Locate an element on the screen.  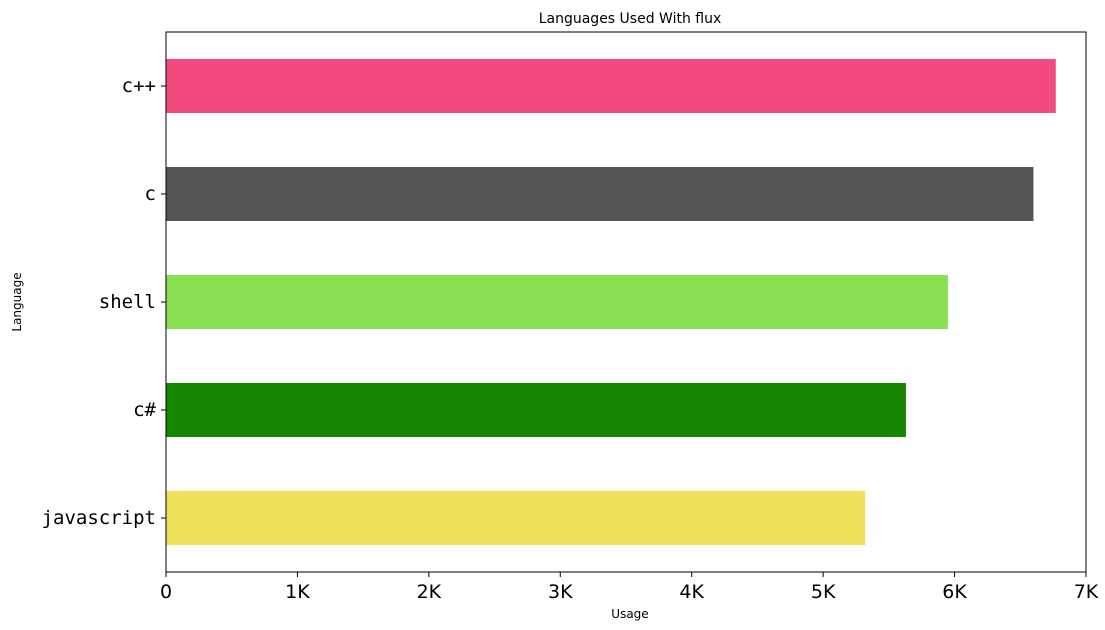
y-axis-label: Language is located at coordinates (17, 301).